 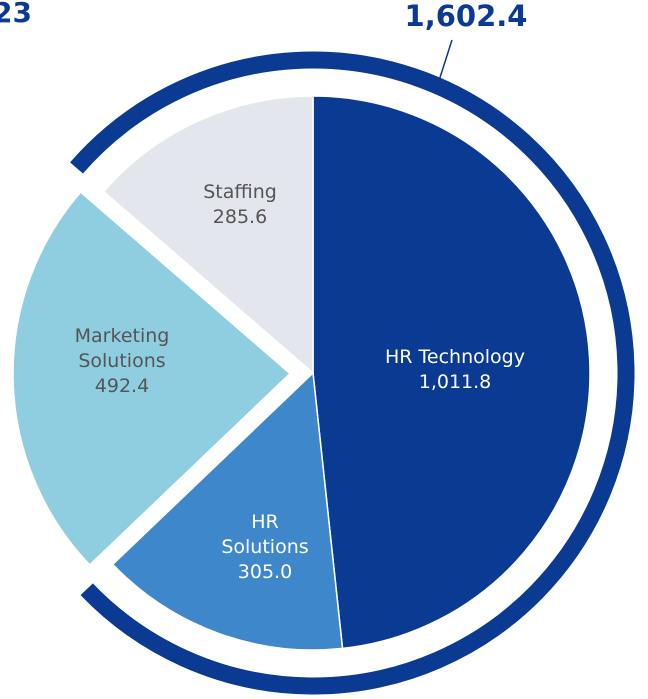 I want to click on slice-label: HR Solutions 305.0, so click(x=265, y=547).